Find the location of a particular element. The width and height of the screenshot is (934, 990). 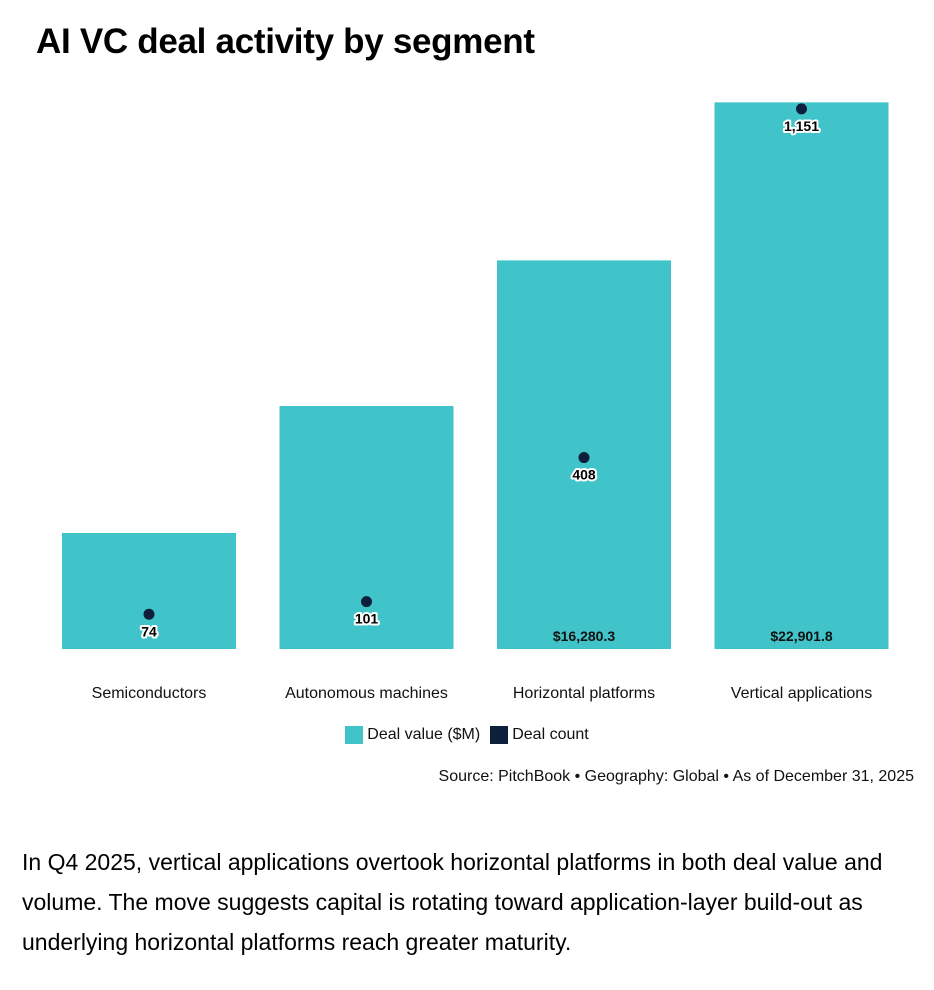

legend-label-deal-count: Deal count is located at coordinates (550, 734).